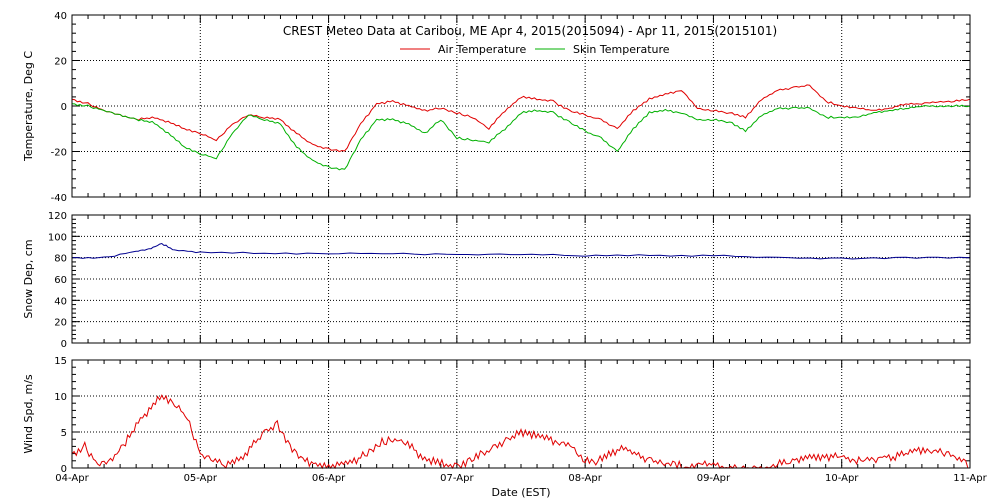 This screenshot has height=500, width=1000. What do you see at coordinates (621, 49) in the screenshot?
I see `legend-label: Skin Temperature` at bounding box center [621, 49].